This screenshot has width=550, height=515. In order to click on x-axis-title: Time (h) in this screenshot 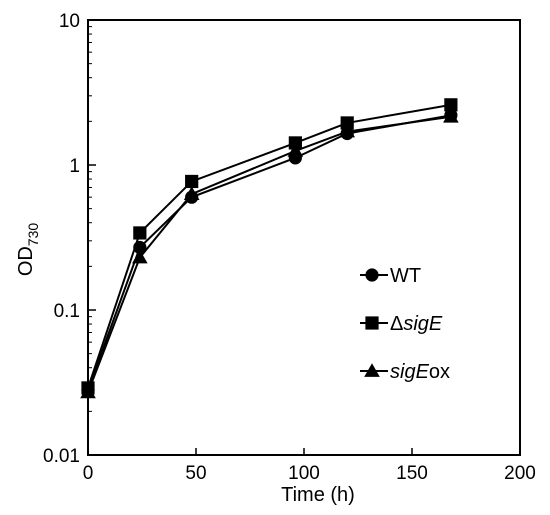, I will do `click(318, 495)`.